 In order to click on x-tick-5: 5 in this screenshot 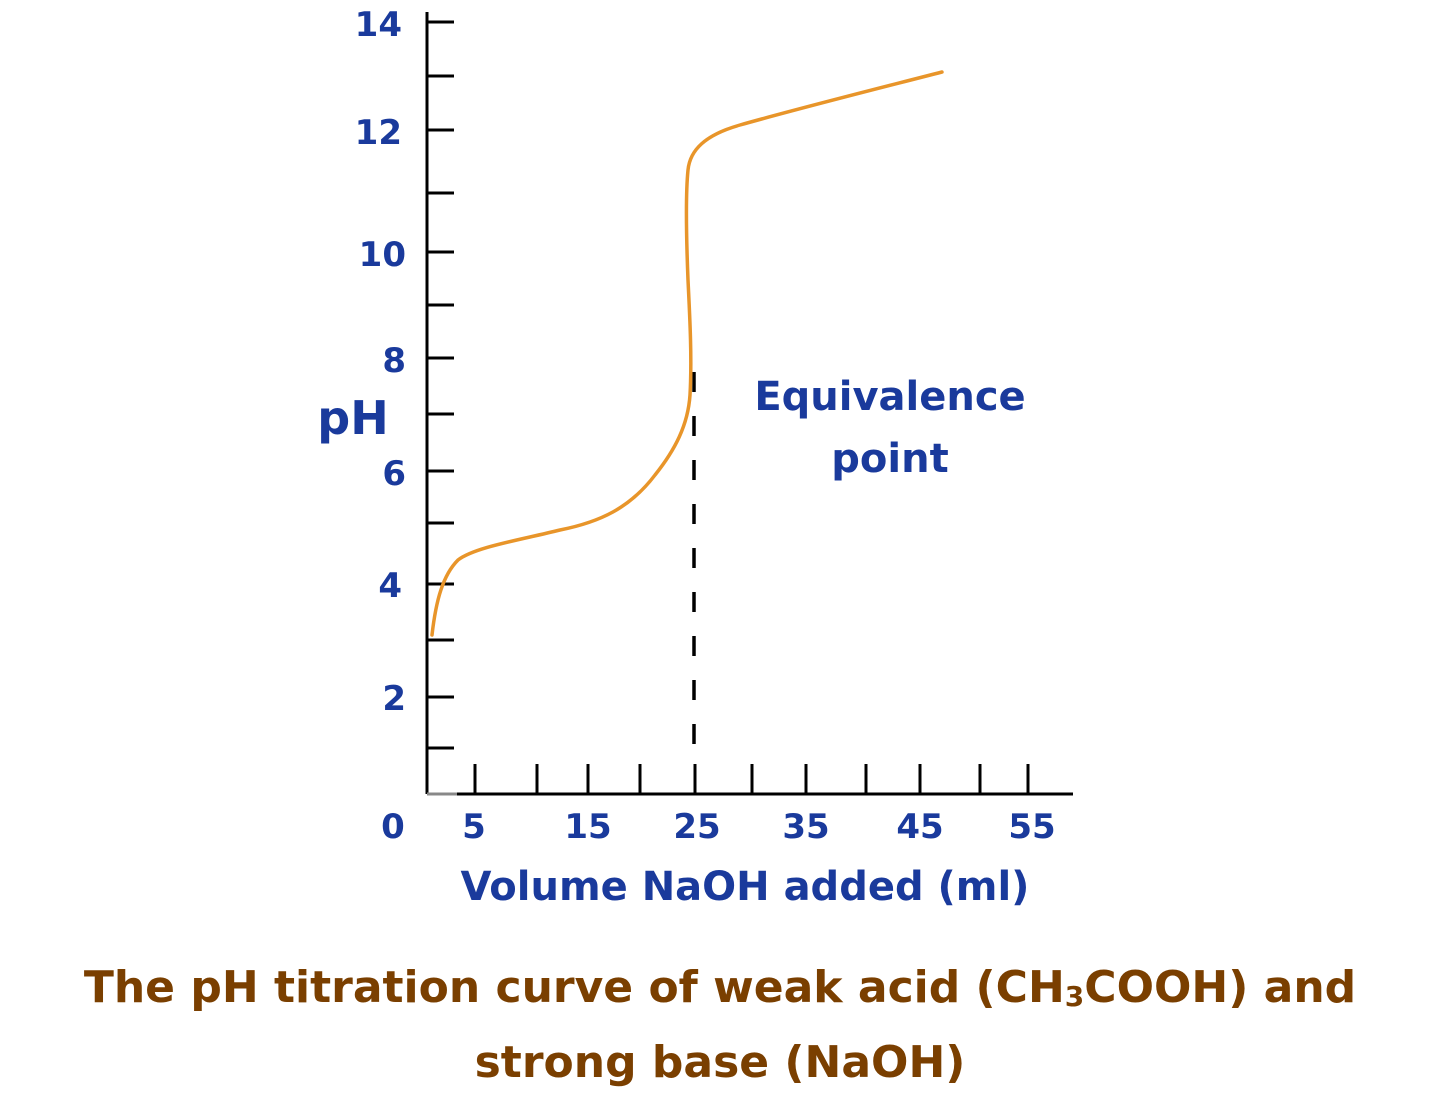, I will do `click(474, 827)`.